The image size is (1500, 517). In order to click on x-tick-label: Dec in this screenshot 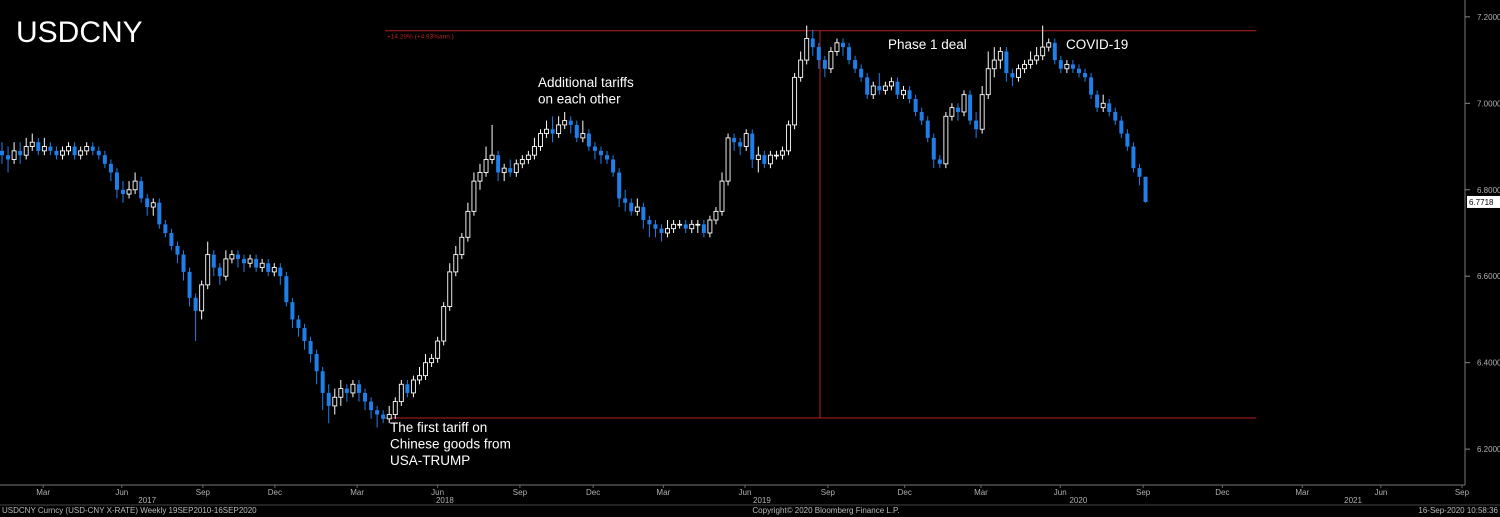, I will do `click(905, 492)`.